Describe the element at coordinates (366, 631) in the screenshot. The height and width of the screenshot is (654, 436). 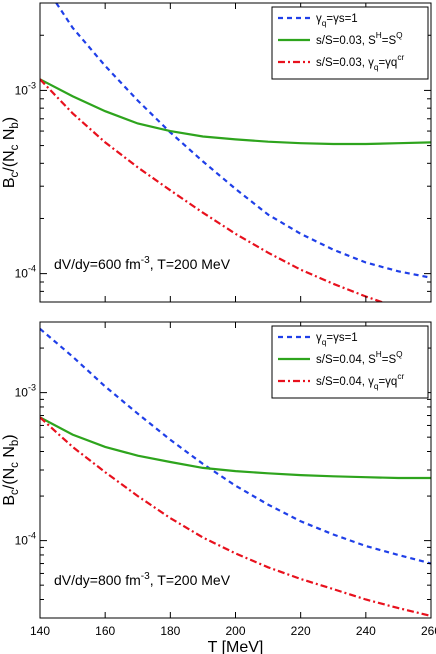
I see `x-tick-label: 240` at that location.